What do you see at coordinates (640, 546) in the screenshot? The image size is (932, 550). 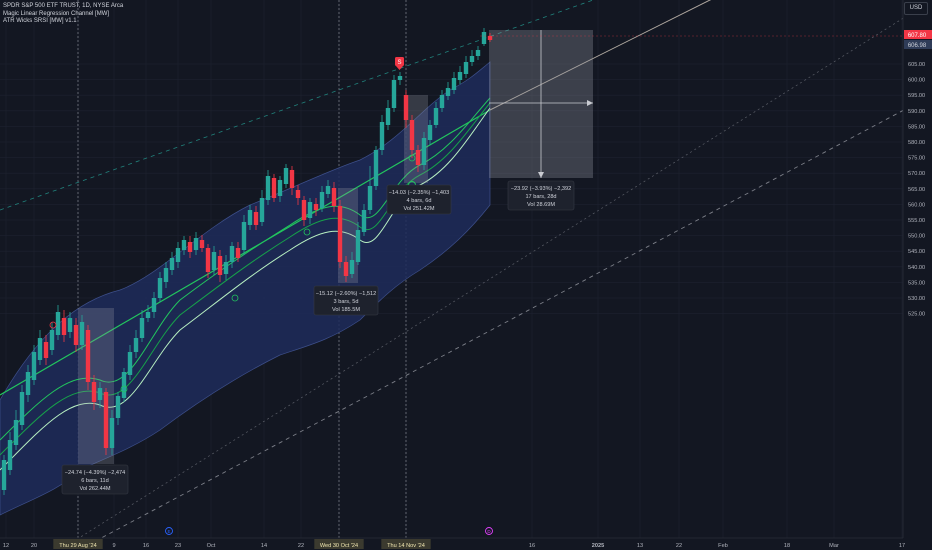 I see `time-tick: 13` at bounding box center [640, 546].